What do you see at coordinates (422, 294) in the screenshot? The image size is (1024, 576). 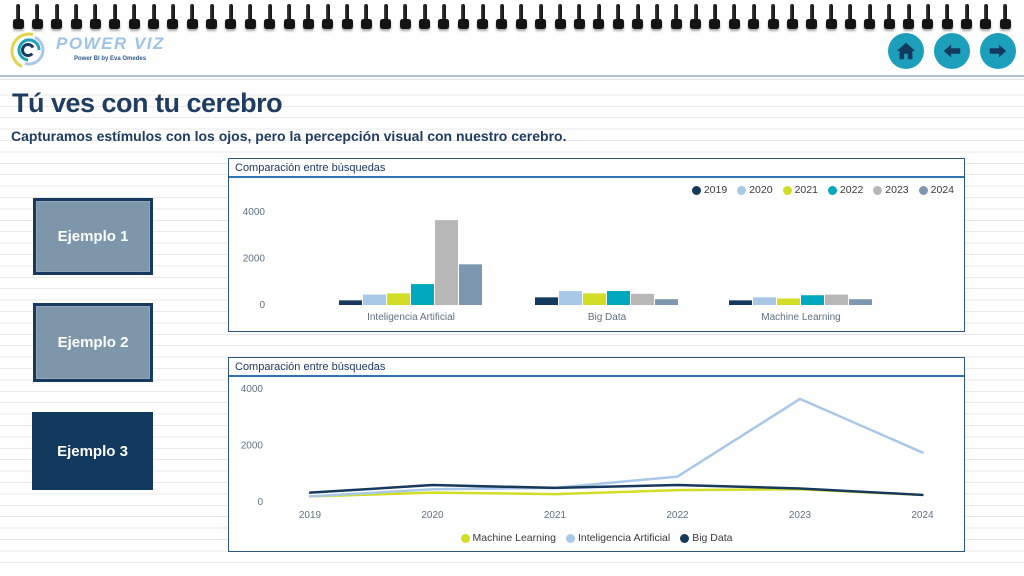 I see `bar-2022-inteligencia-artificial` at bounding box center [422, 294].